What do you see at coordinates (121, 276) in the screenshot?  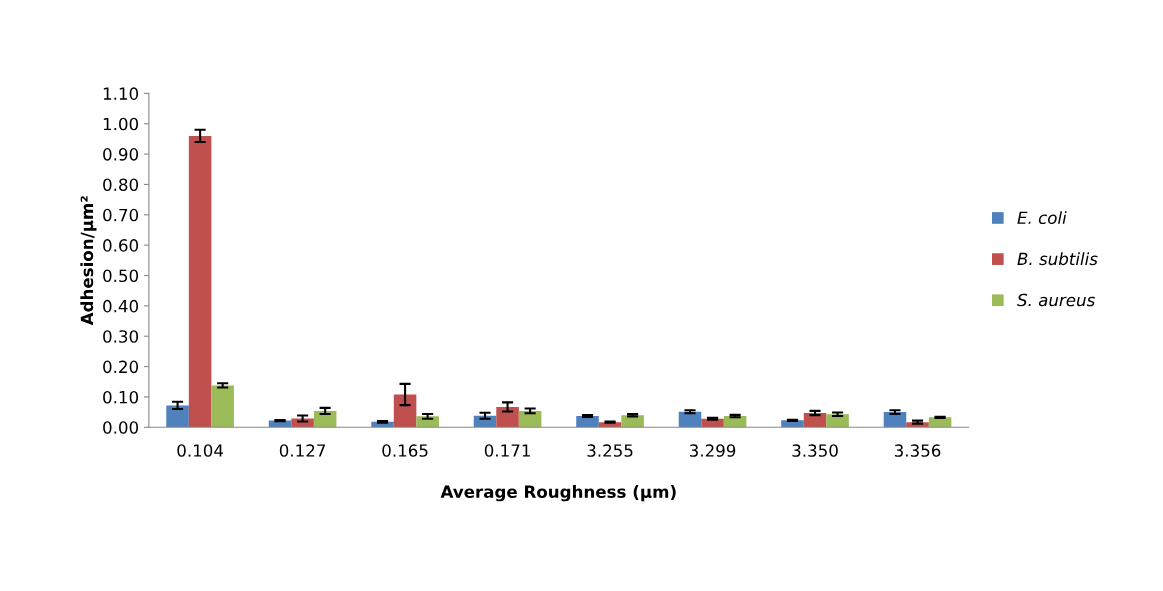 I see `y-tick-label: 0.50` at bounding box center [121, 276].